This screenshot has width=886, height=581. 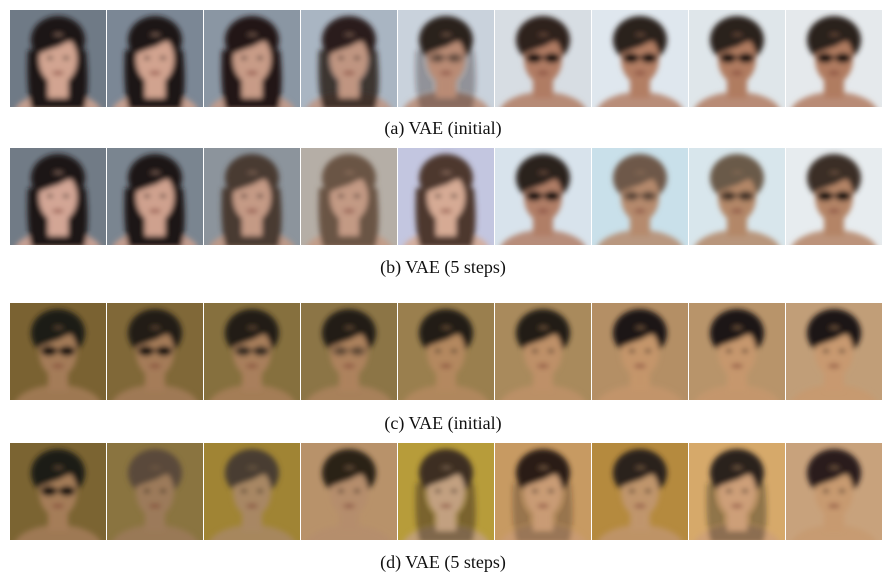 I want to click on caption-d: (d) VAE (5 steps), so click(x=443, y=562).